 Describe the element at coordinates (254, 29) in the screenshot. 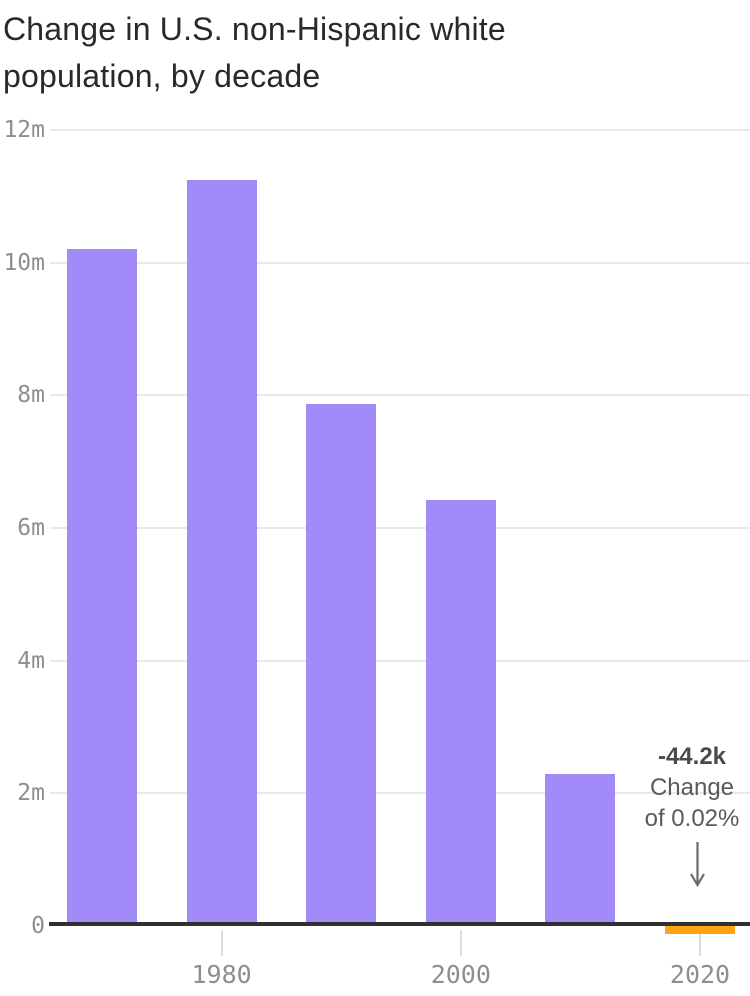

I see `chart-title-line1: Change in U.S. non-Hispanic white` at that location.